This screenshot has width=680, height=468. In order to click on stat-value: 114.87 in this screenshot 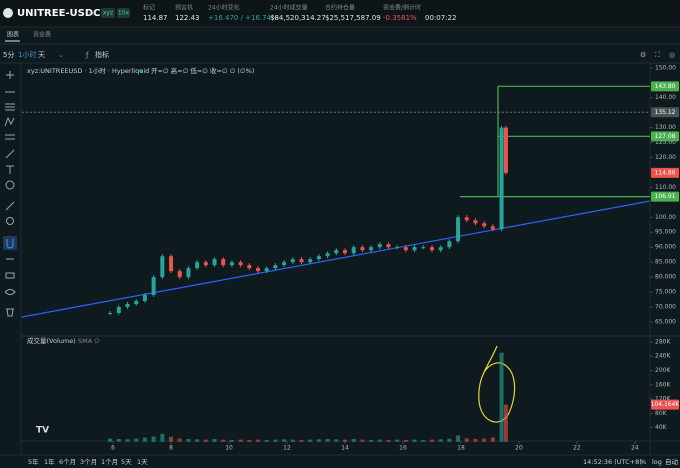, I will do `click(155, 18)`.